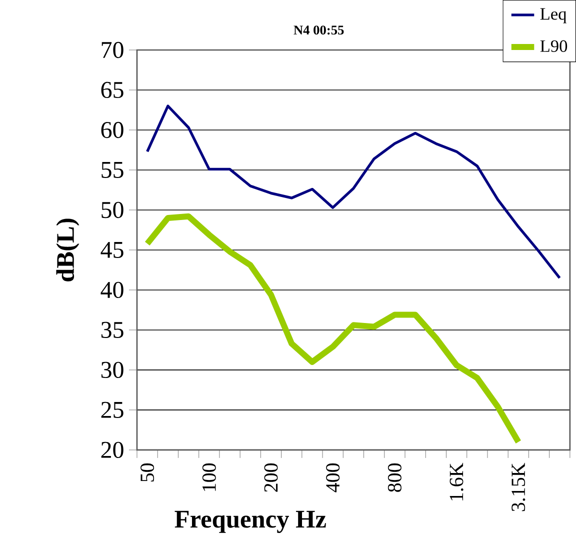  What do you see at coordinates (112, 450) in the screenshot?
I see `y-tick-label: 20` at bounding box center [112, 450].